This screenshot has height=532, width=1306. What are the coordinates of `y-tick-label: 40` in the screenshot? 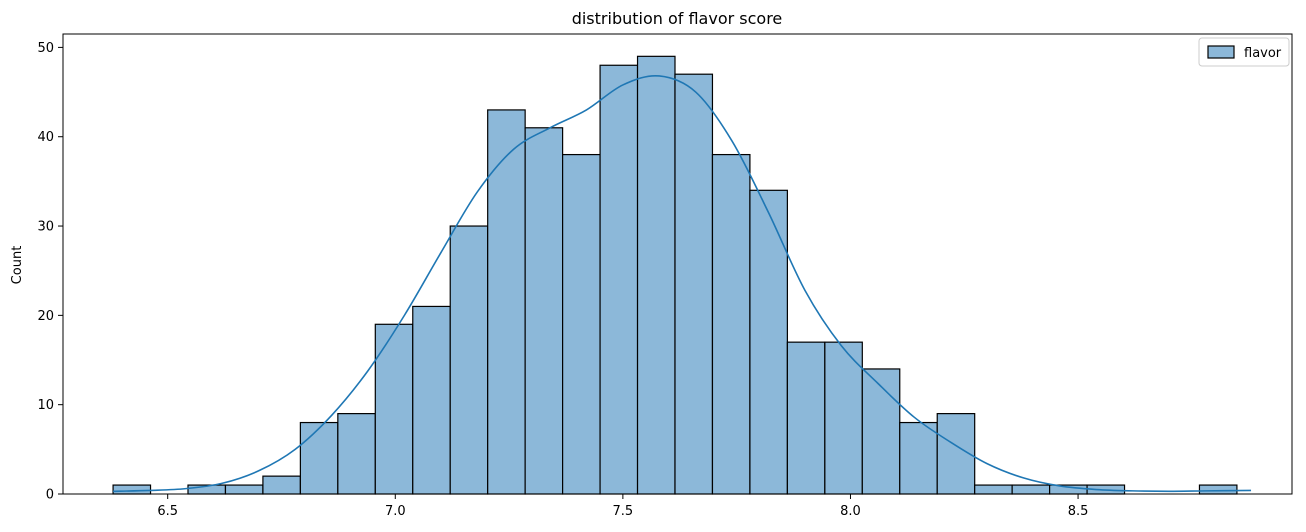 It's located at (45, 137).